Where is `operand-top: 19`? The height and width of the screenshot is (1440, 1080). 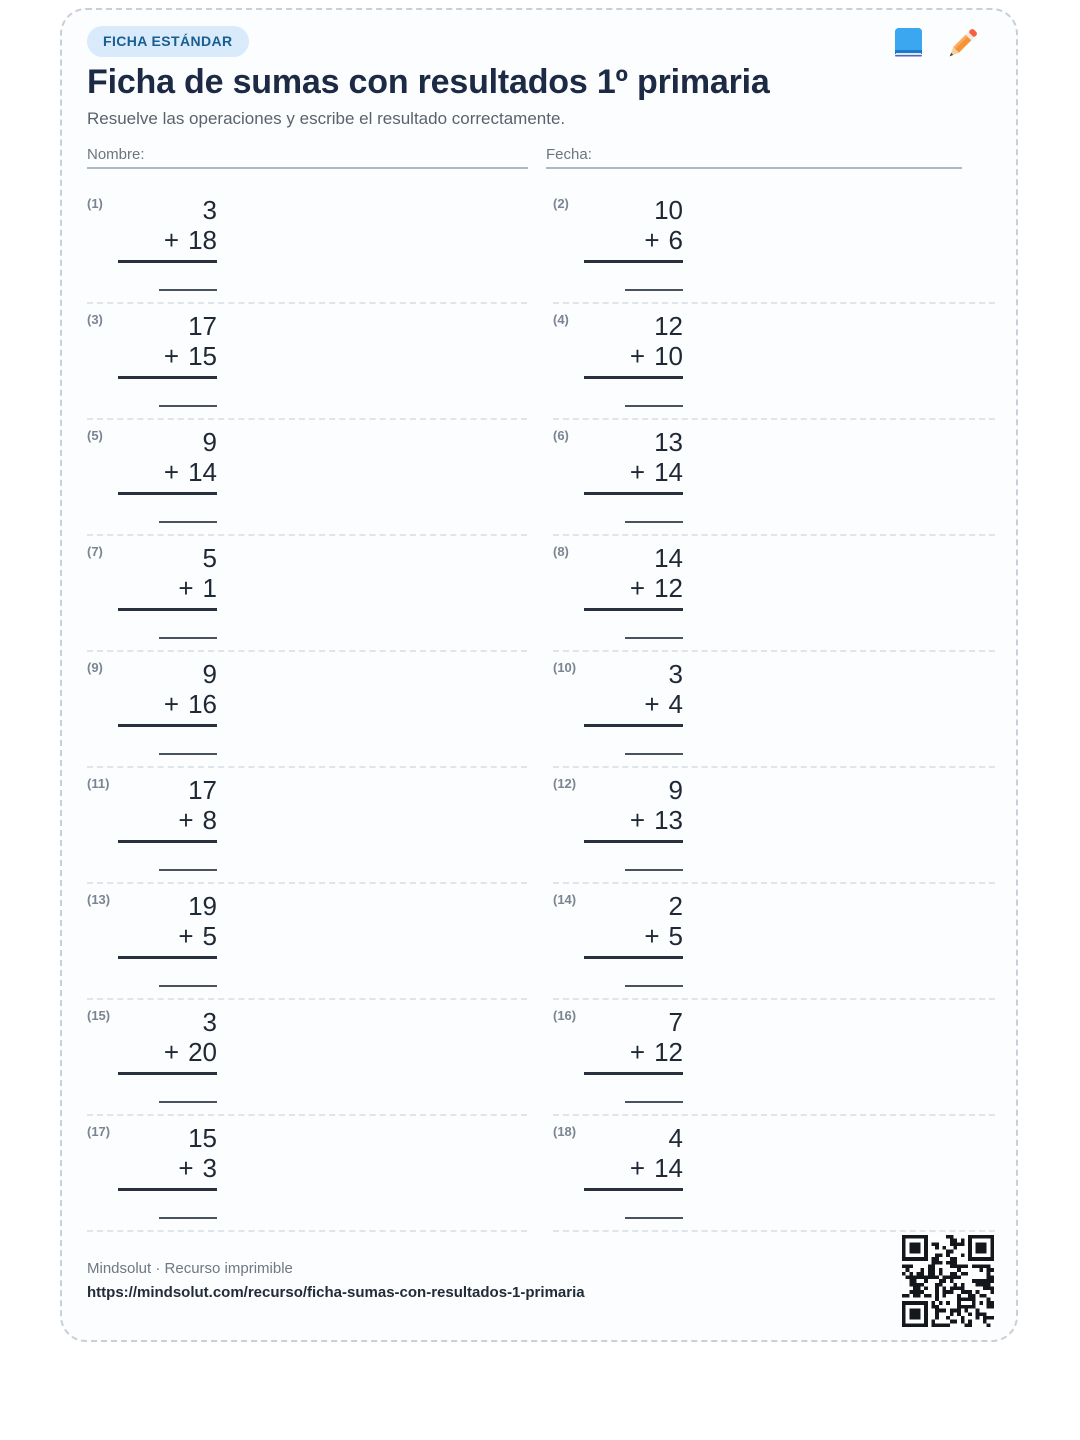 operand-top: 19 is located at coordinates (202, 906).